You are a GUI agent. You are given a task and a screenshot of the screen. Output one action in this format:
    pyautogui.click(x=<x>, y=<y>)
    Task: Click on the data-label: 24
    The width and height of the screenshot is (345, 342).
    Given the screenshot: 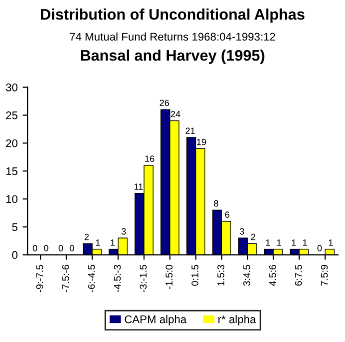 What is the action you would take?
    pyautogui.click(x=175, y=114)
    